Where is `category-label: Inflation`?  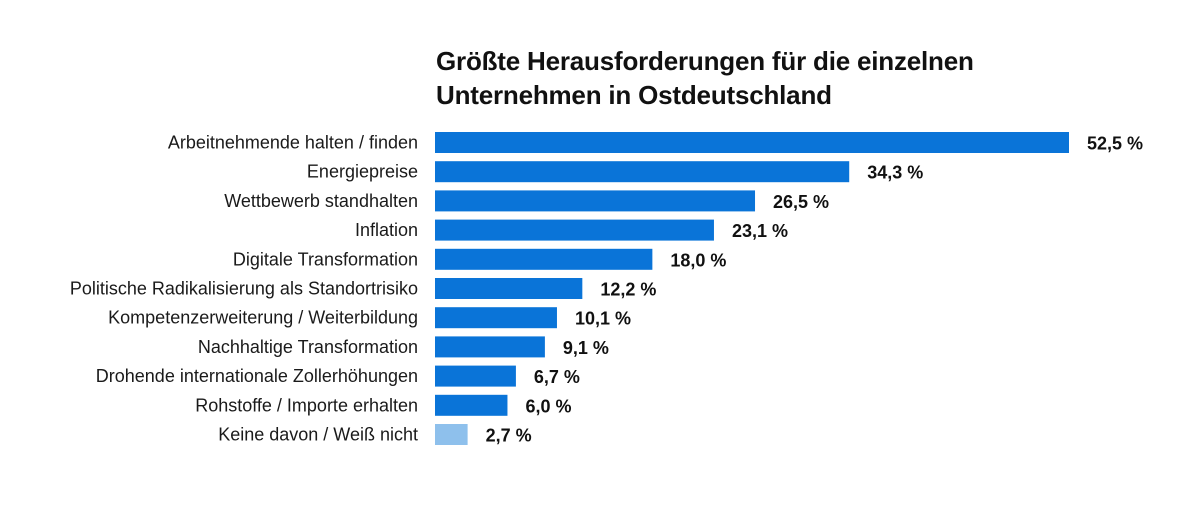 category-label: Inflation is located at coordinates (386, 230).